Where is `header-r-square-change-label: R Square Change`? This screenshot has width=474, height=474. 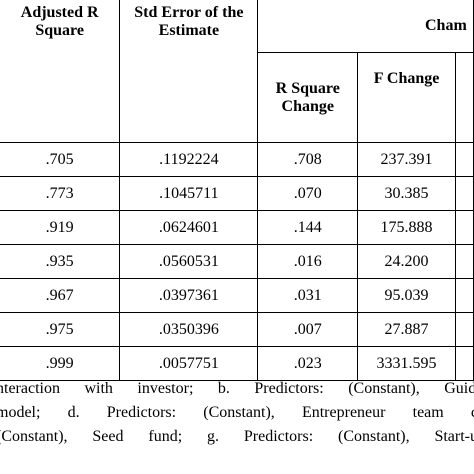 header-r-square-change-label: R Square Change is located at coordinates (307, 97).